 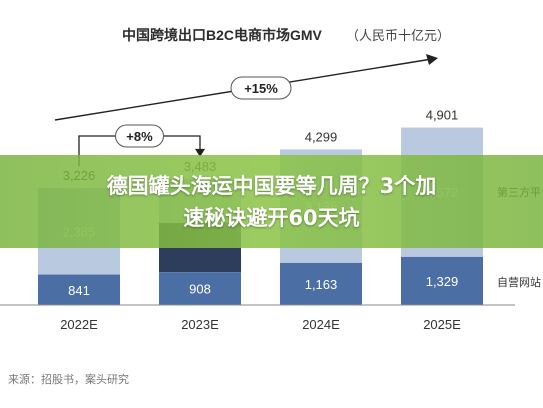 I want to click on x-tick-2022E: 2022E, so click(x=79, y=324).